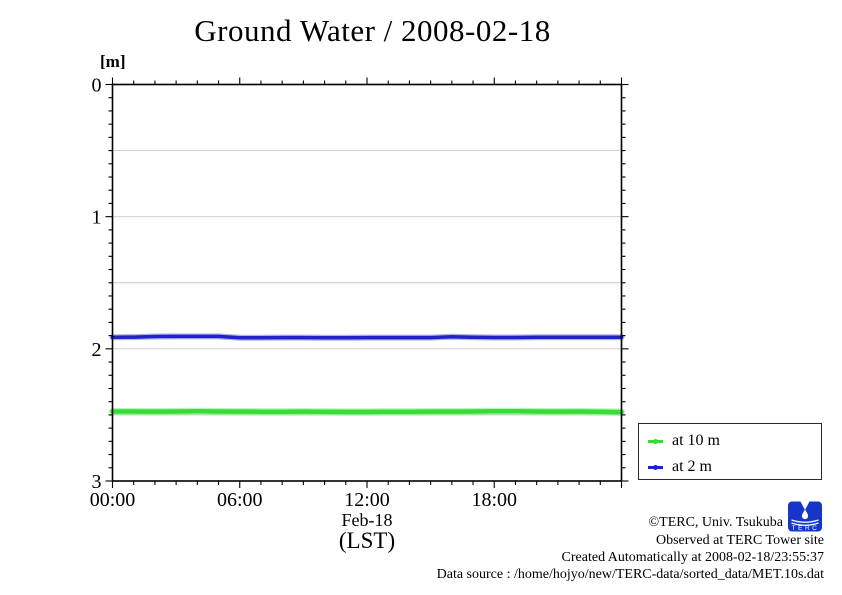  I want to click on legend-marker-blue-icon, so click(655, 467).